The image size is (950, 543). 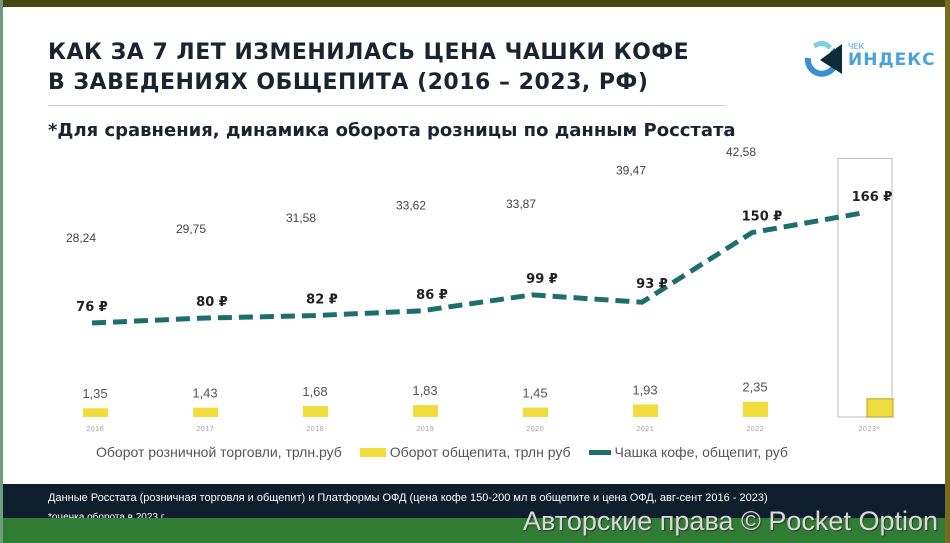 I want to click on catering-label: 1,68, so click(x=314, y=391).